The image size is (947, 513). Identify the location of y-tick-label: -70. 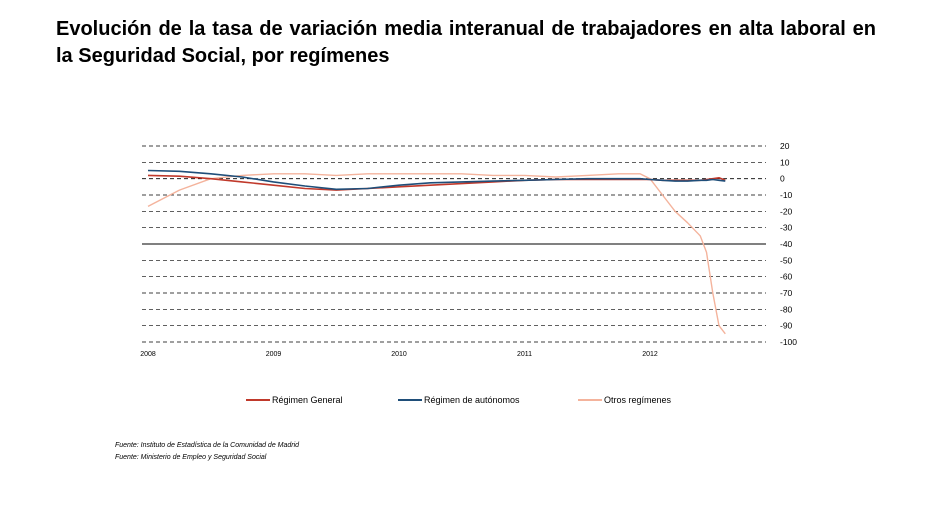
(786, 293).